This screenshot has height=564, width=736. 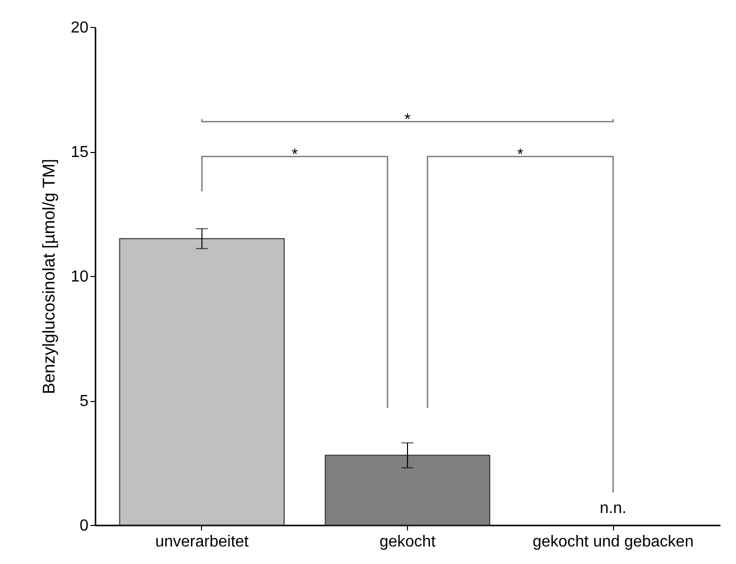 I want to click on y-tick-label: 5, so click(x=84, y=401).